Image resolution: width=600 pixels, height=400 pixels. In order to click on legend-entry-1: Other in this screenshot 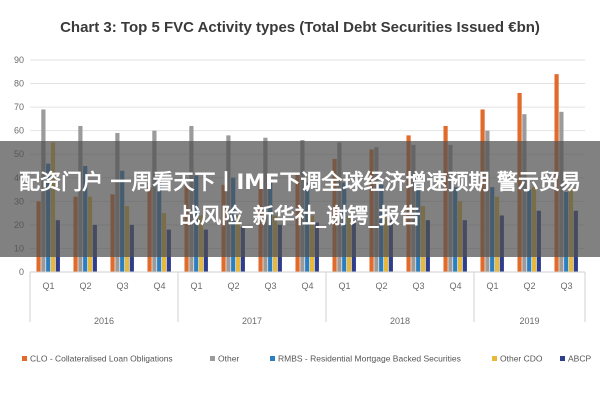, I will do `click(228, 359)`.